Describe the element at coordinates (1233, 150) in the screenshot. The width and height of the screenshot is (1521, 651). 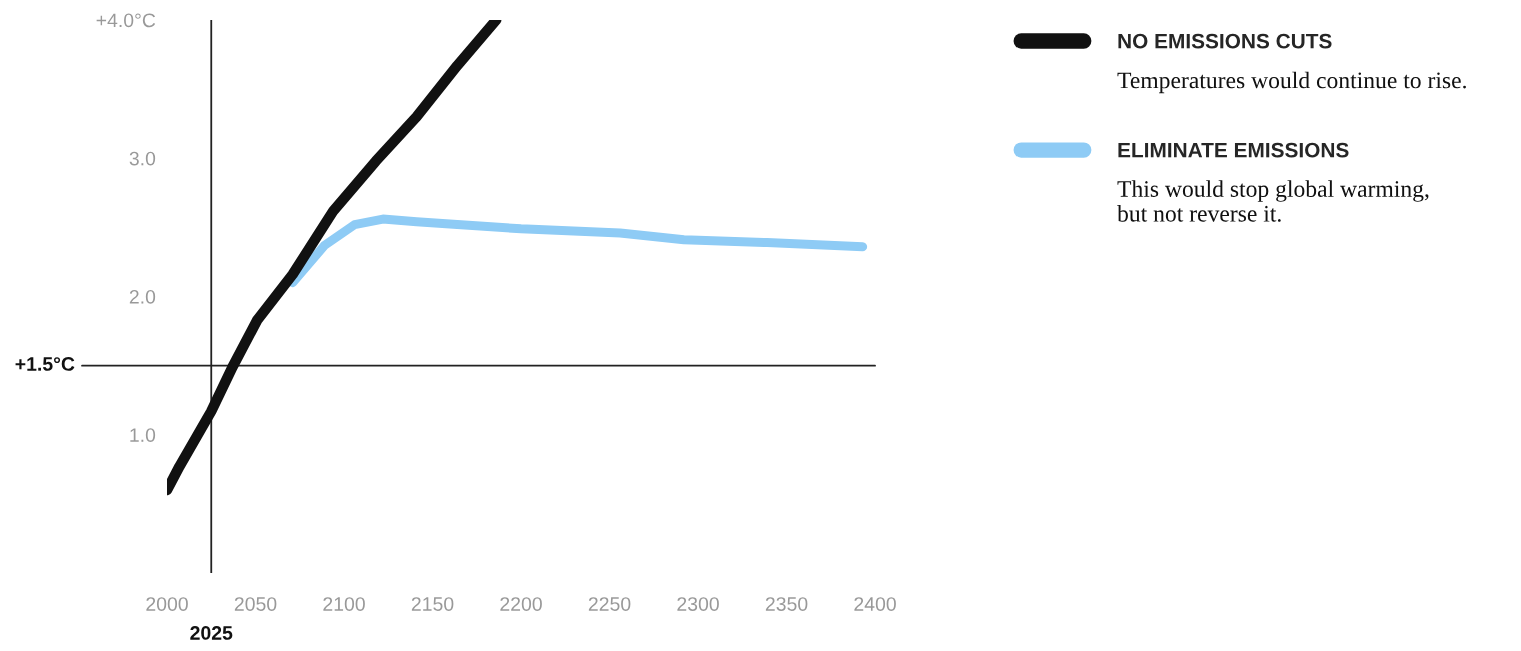
I see `legend-label: ELIMINATE EMISSIONS` at that location.